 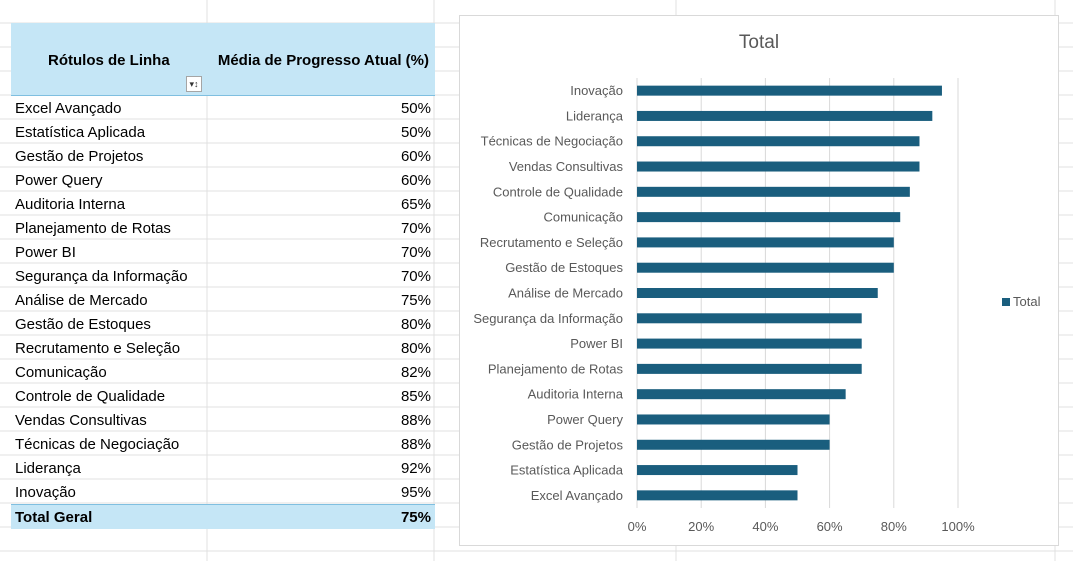 I want to click on x-tick-label: 40%, so click(x=765, y=526).